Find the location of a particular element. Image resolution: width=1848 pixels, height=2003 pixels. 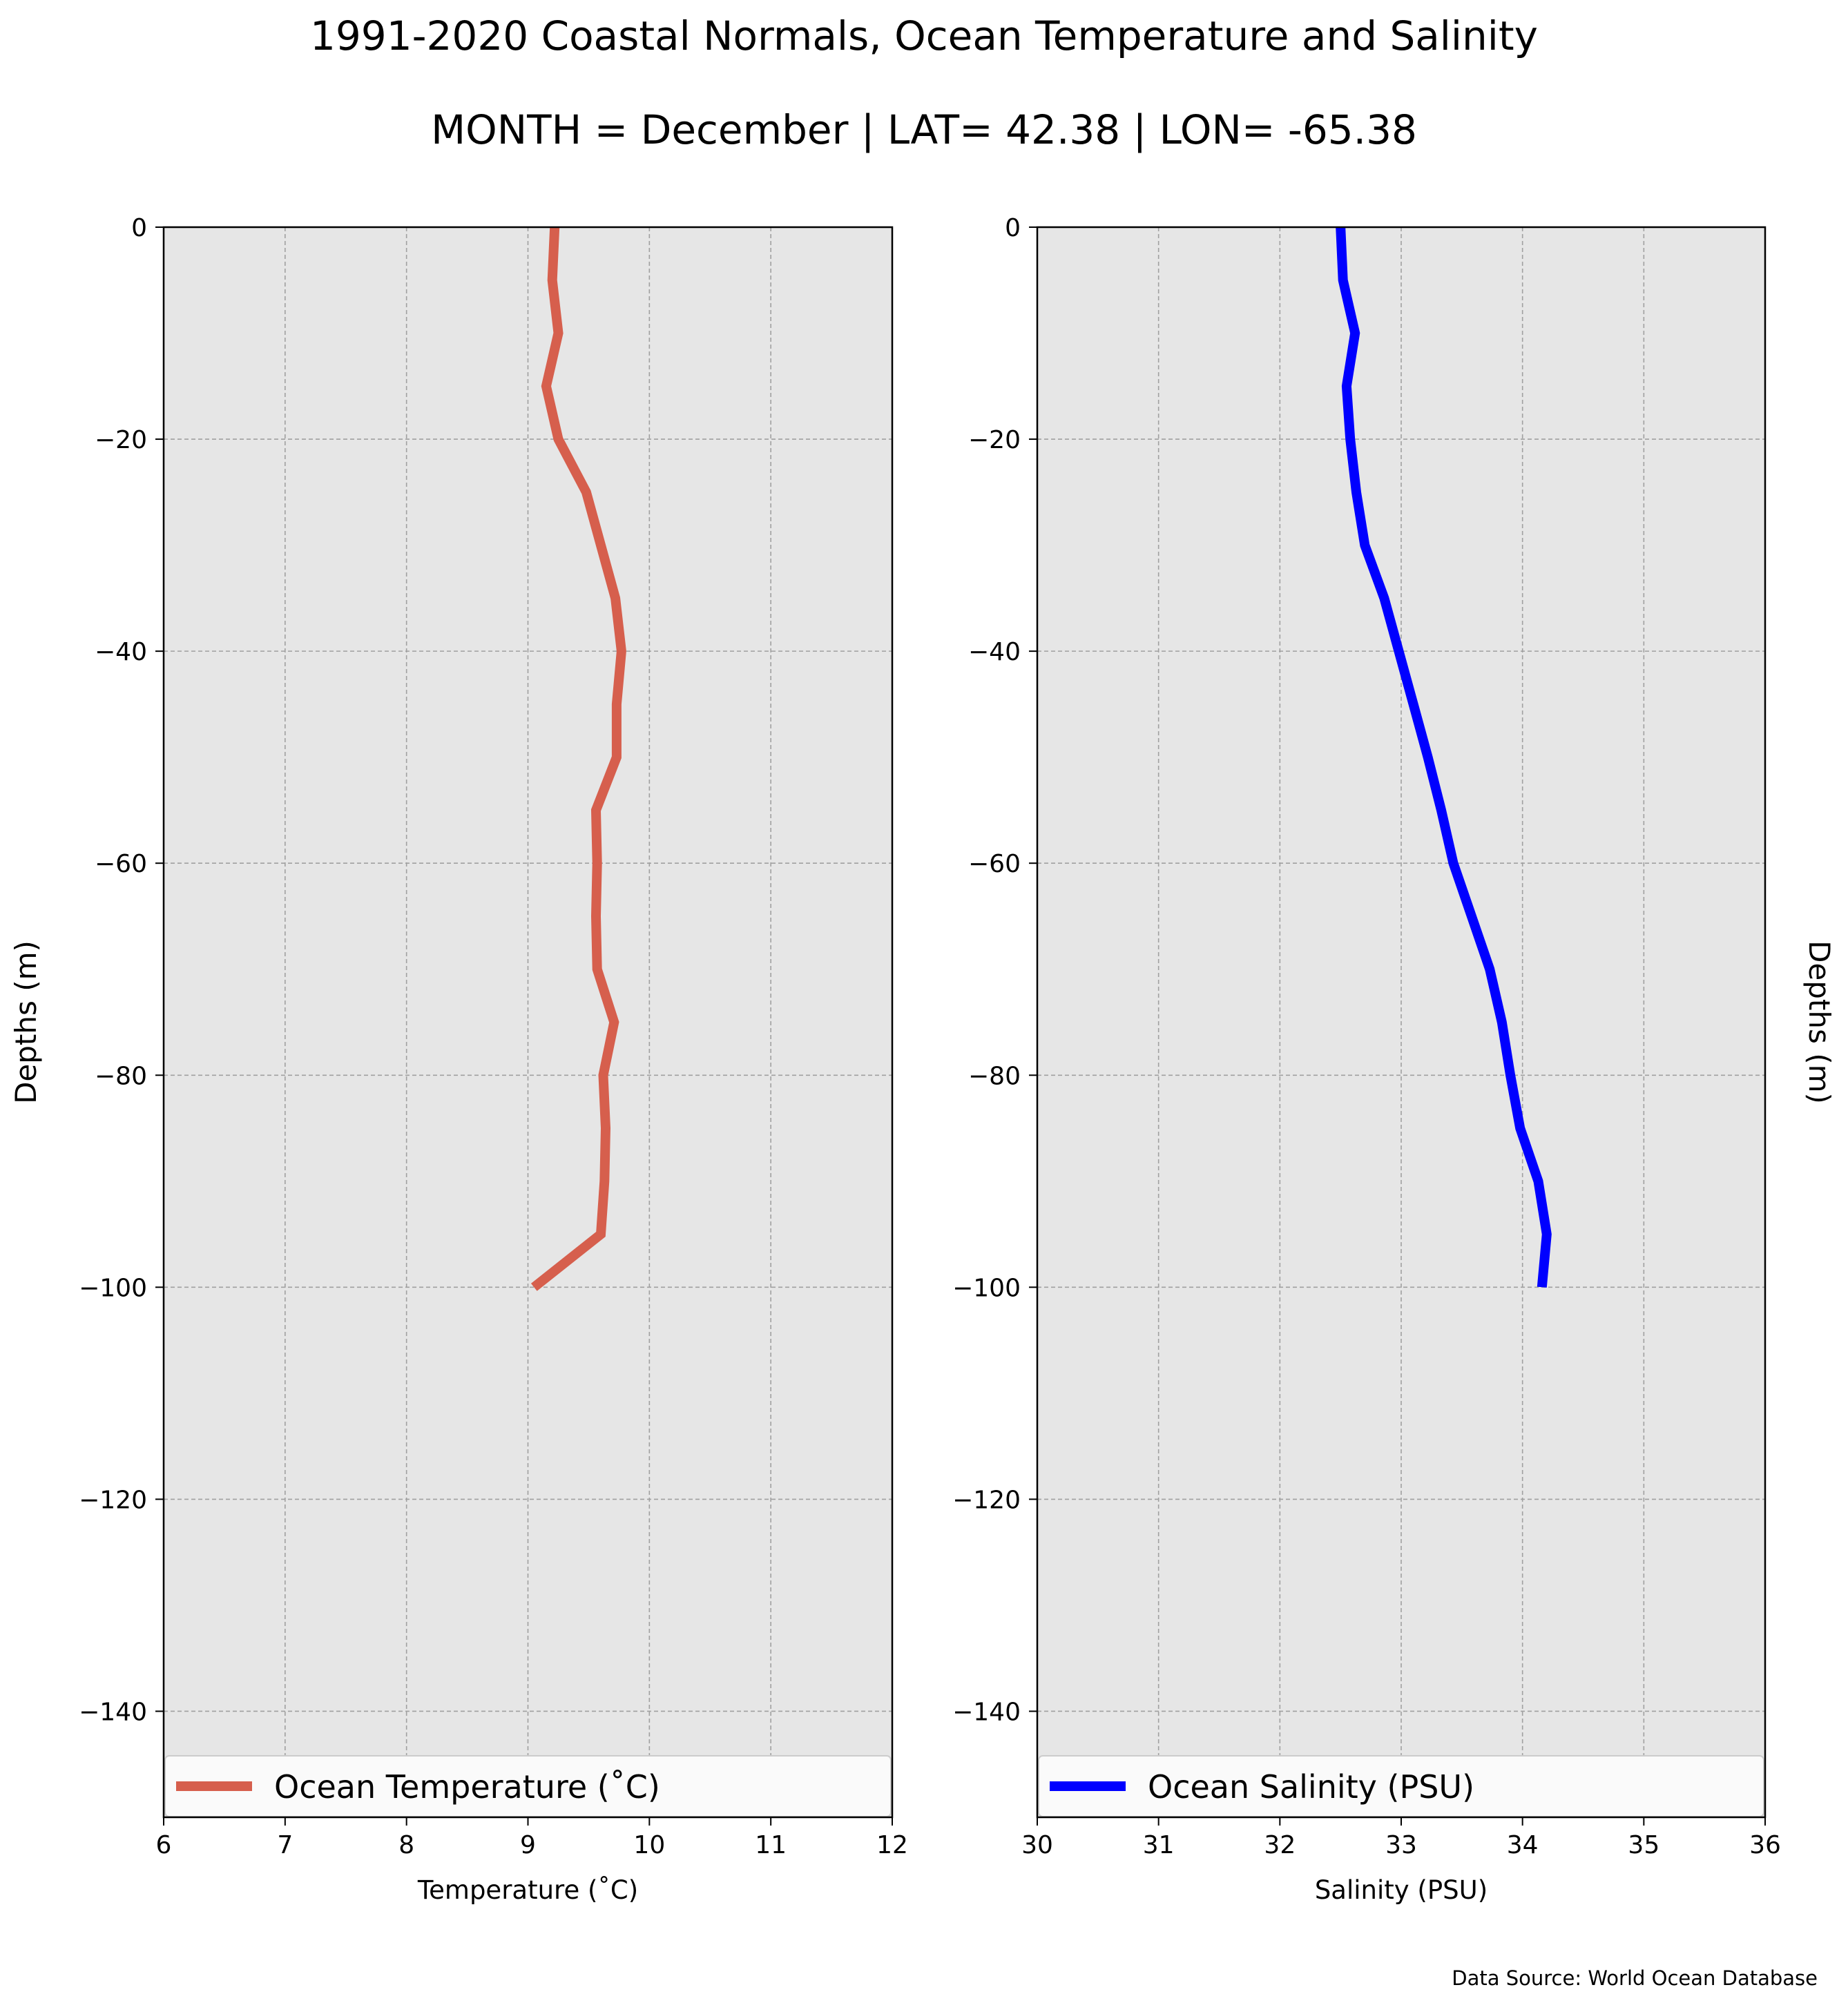

x-tick-label: 12 is located at coordinates (892, 1845).